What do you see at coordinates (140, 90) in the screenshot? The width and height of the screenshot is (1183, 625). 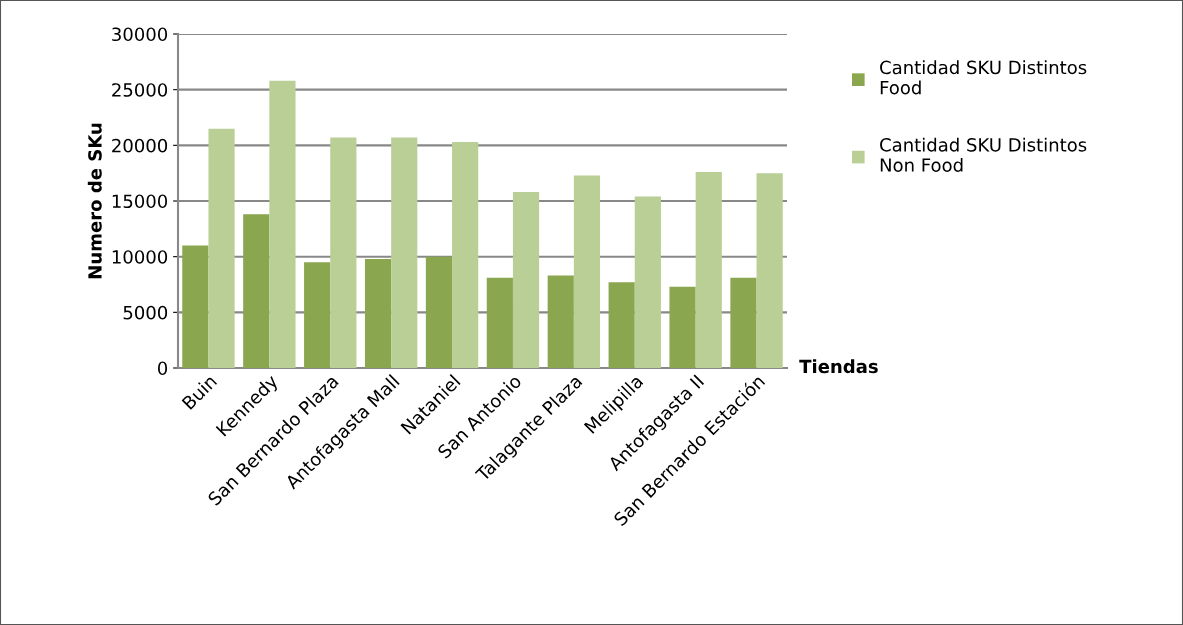 I see `y-tick-label: 25000` at bounding box center [140, 90].